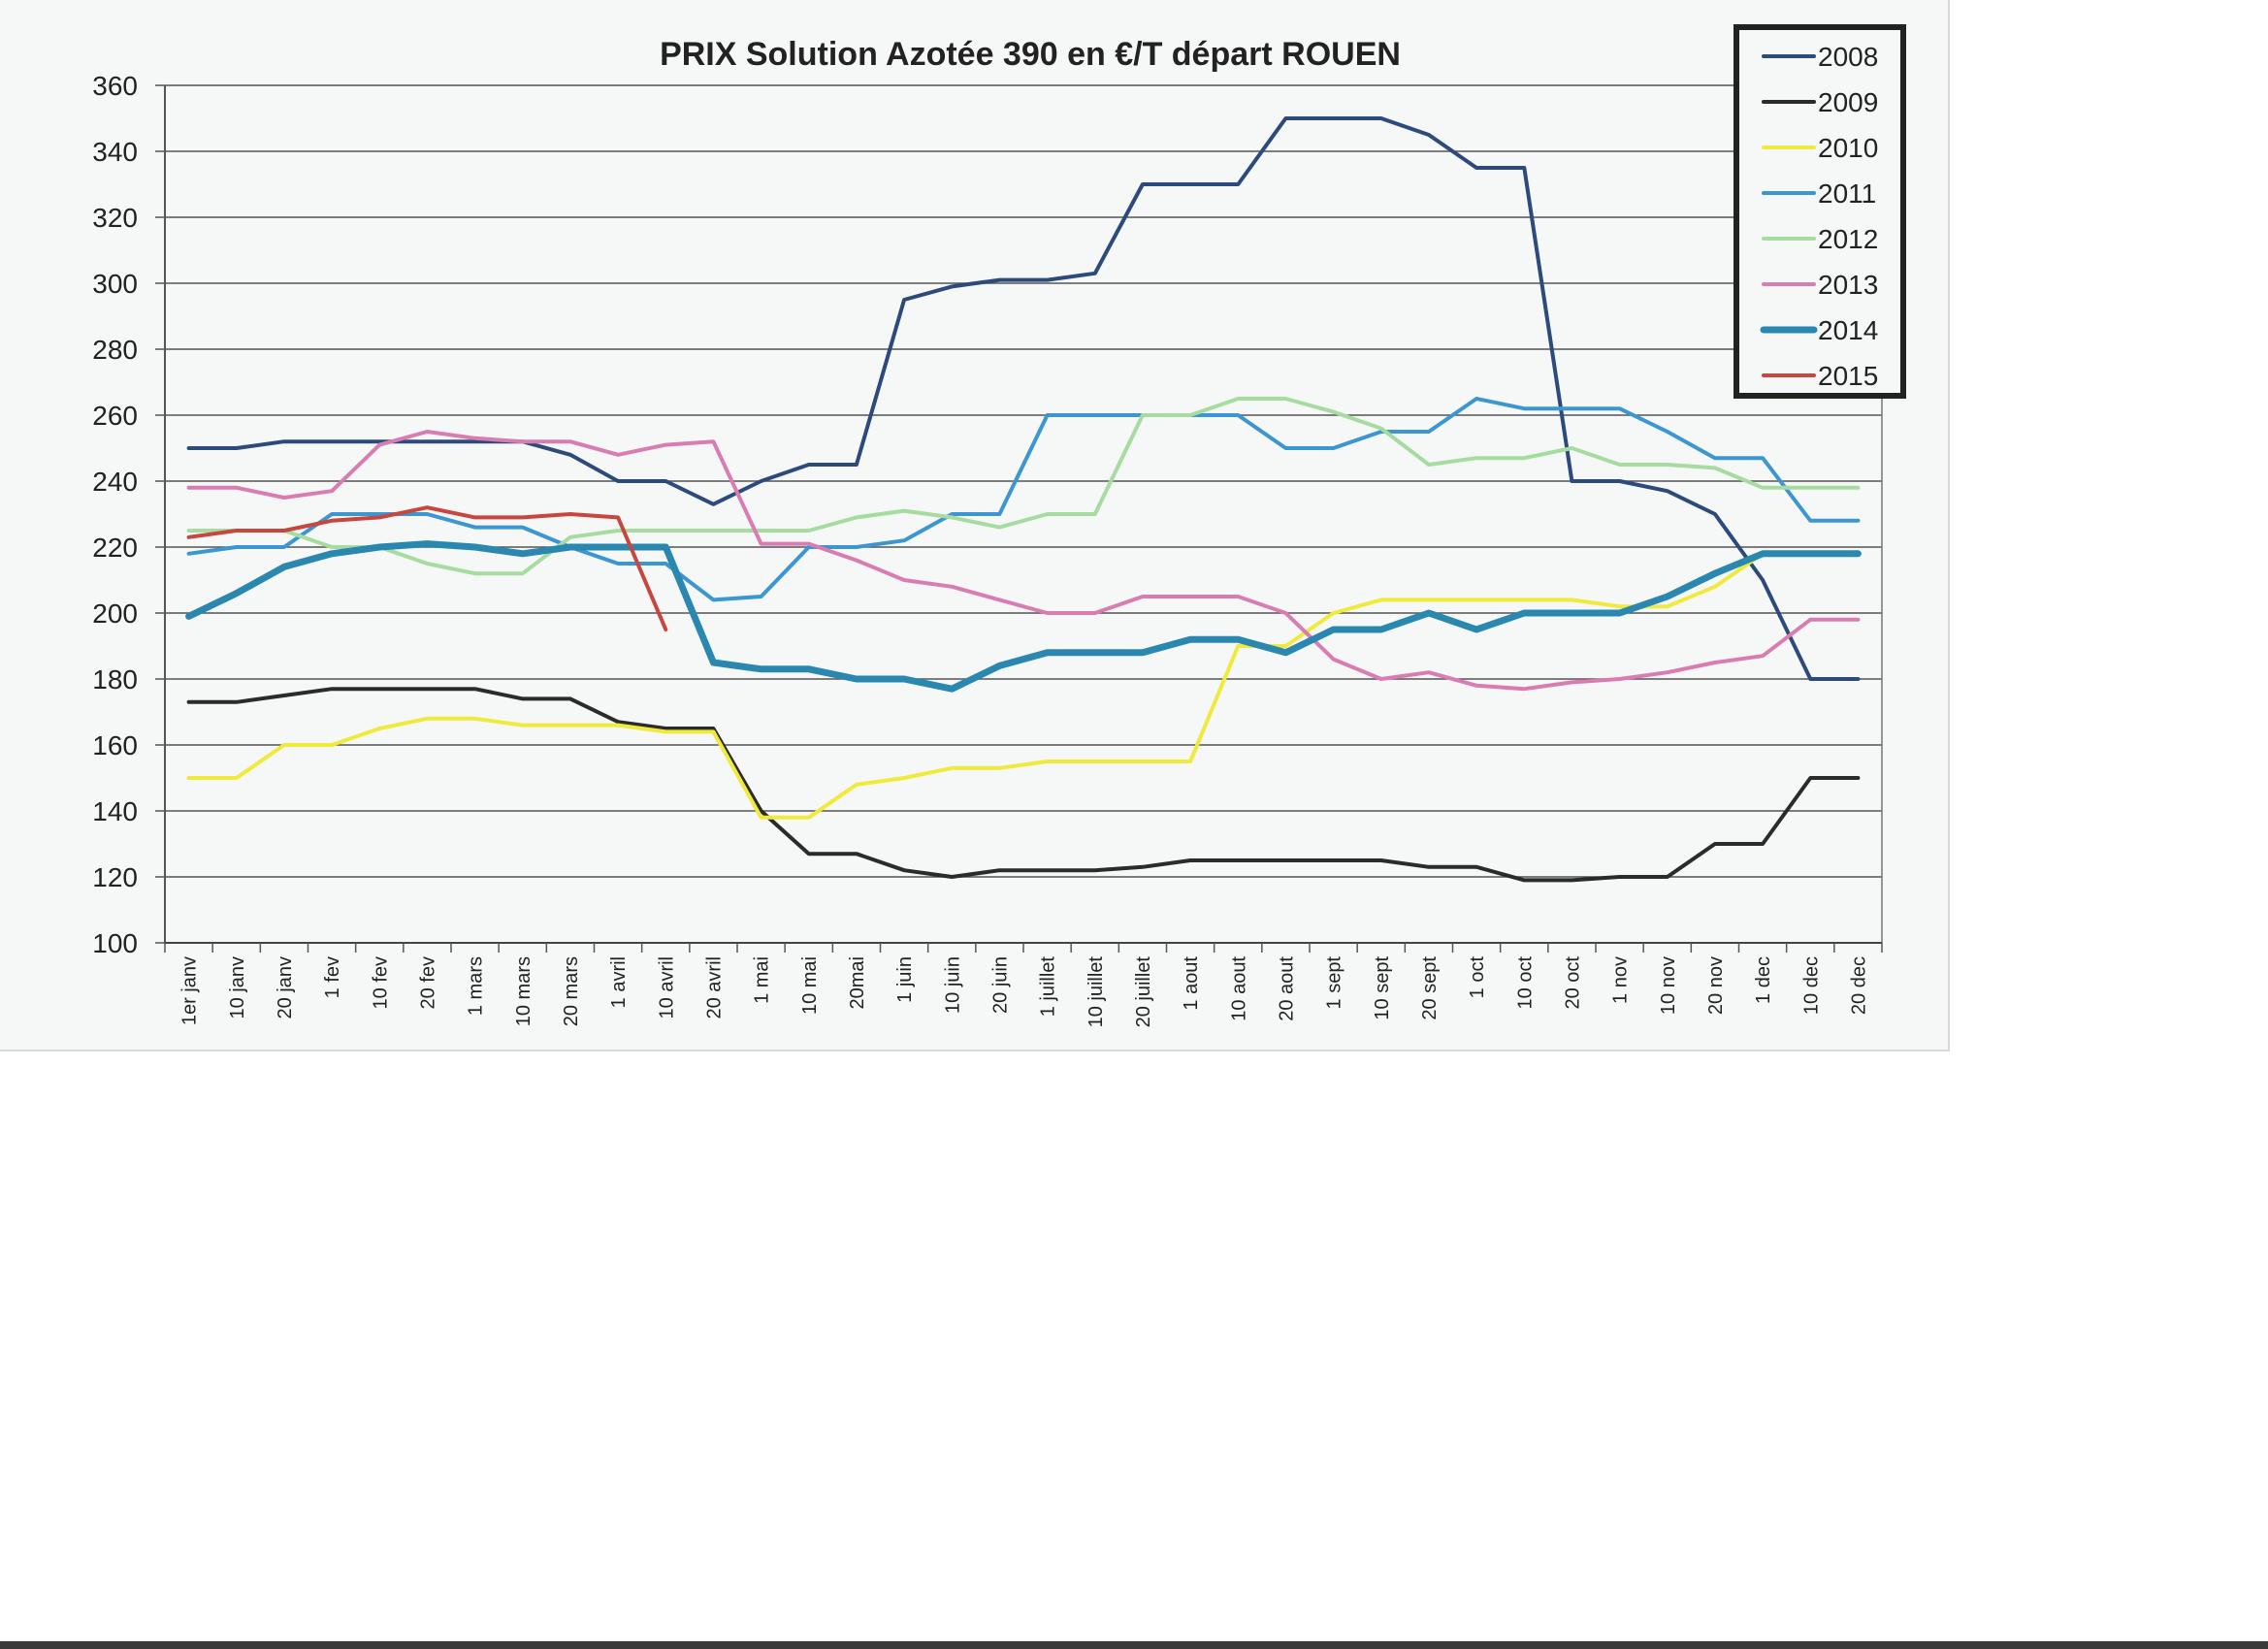 Image resolution: width=2268 pixels, height=1649 pixels. Describe the element at coordinates (1023, 616) in the screenshot. I see `series-line-2014` at that location.